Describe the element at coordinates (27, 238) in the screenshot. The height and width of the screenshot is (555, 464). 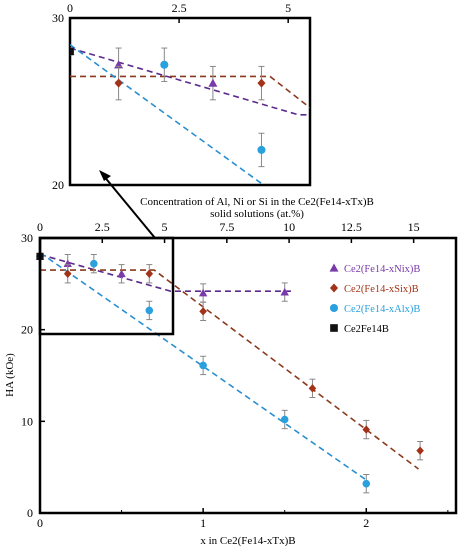
I see `y-tick-label: 30` at that location.